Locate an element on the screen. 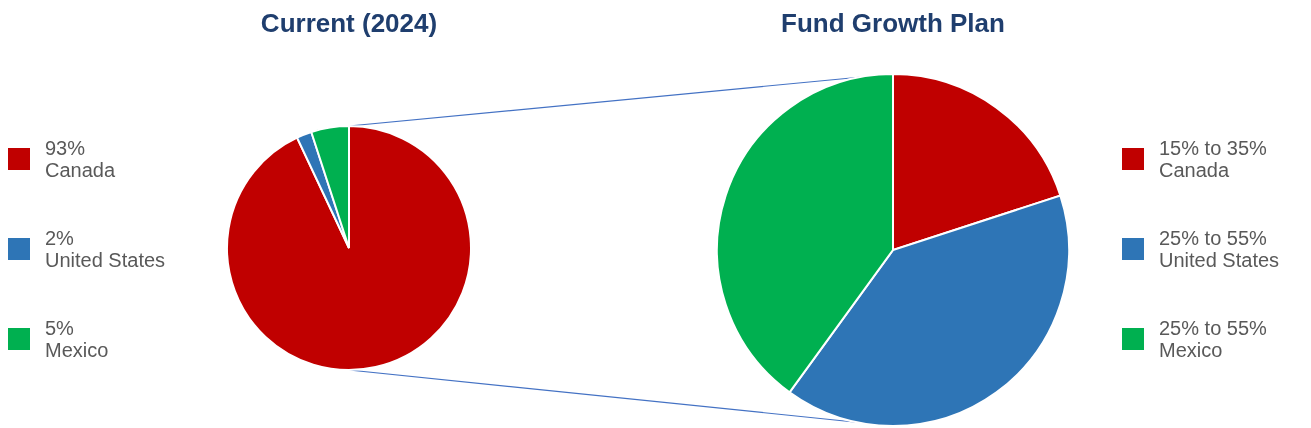 The image size is (1311, 428). data-label: 5% is located at coordinates (60, 328).